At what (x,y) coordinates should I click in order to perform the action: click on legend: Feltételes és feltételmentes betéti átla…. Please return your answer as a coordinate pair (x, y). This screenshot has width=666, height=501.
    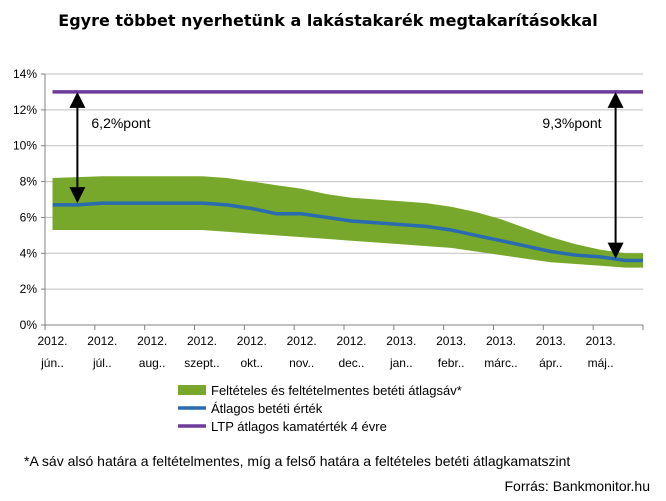
    Looking at the image, I should click on (320, 408).